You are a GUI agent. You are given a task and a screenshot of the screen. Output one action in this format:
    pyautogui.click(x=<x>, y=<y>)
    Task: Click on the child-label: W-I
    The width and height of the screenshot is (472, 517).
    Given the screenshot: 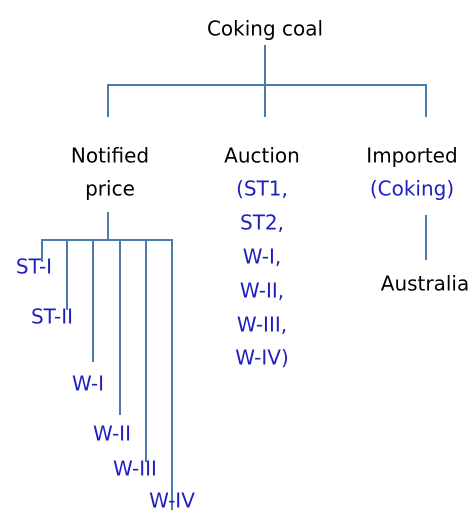 What is the action you would take?
    pyautogui.click(x=88, y=384)
    